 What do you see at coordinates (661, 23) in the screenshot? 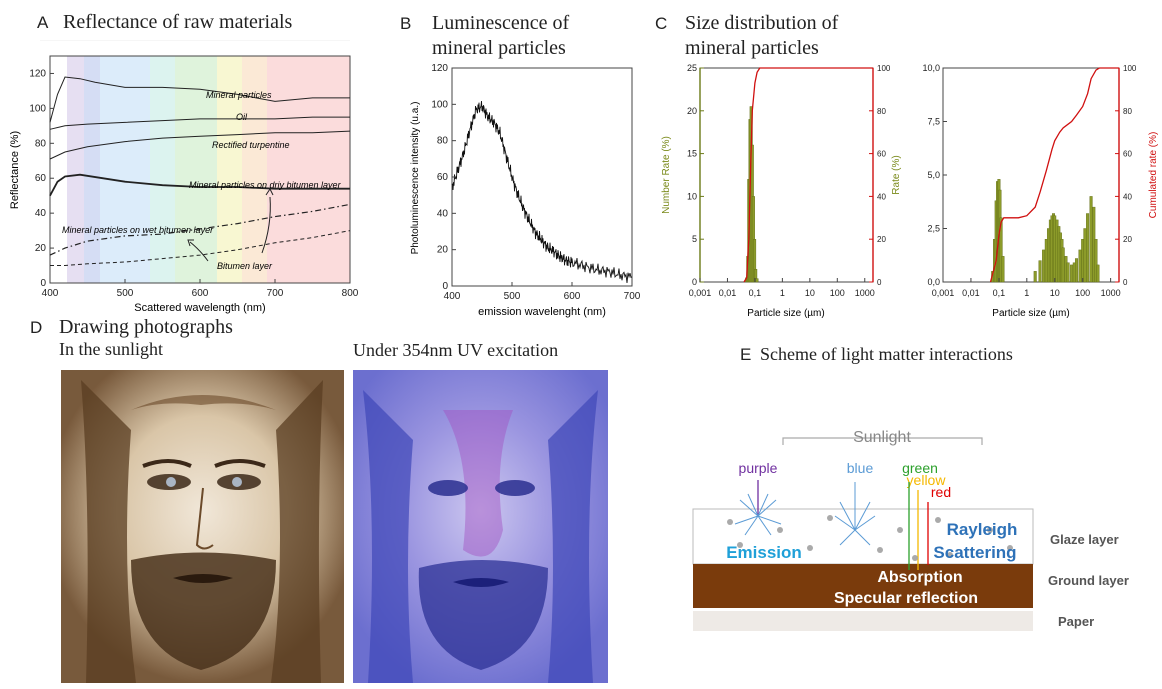
I see `panel-c-letter: C` at bounding box center [661, 23].